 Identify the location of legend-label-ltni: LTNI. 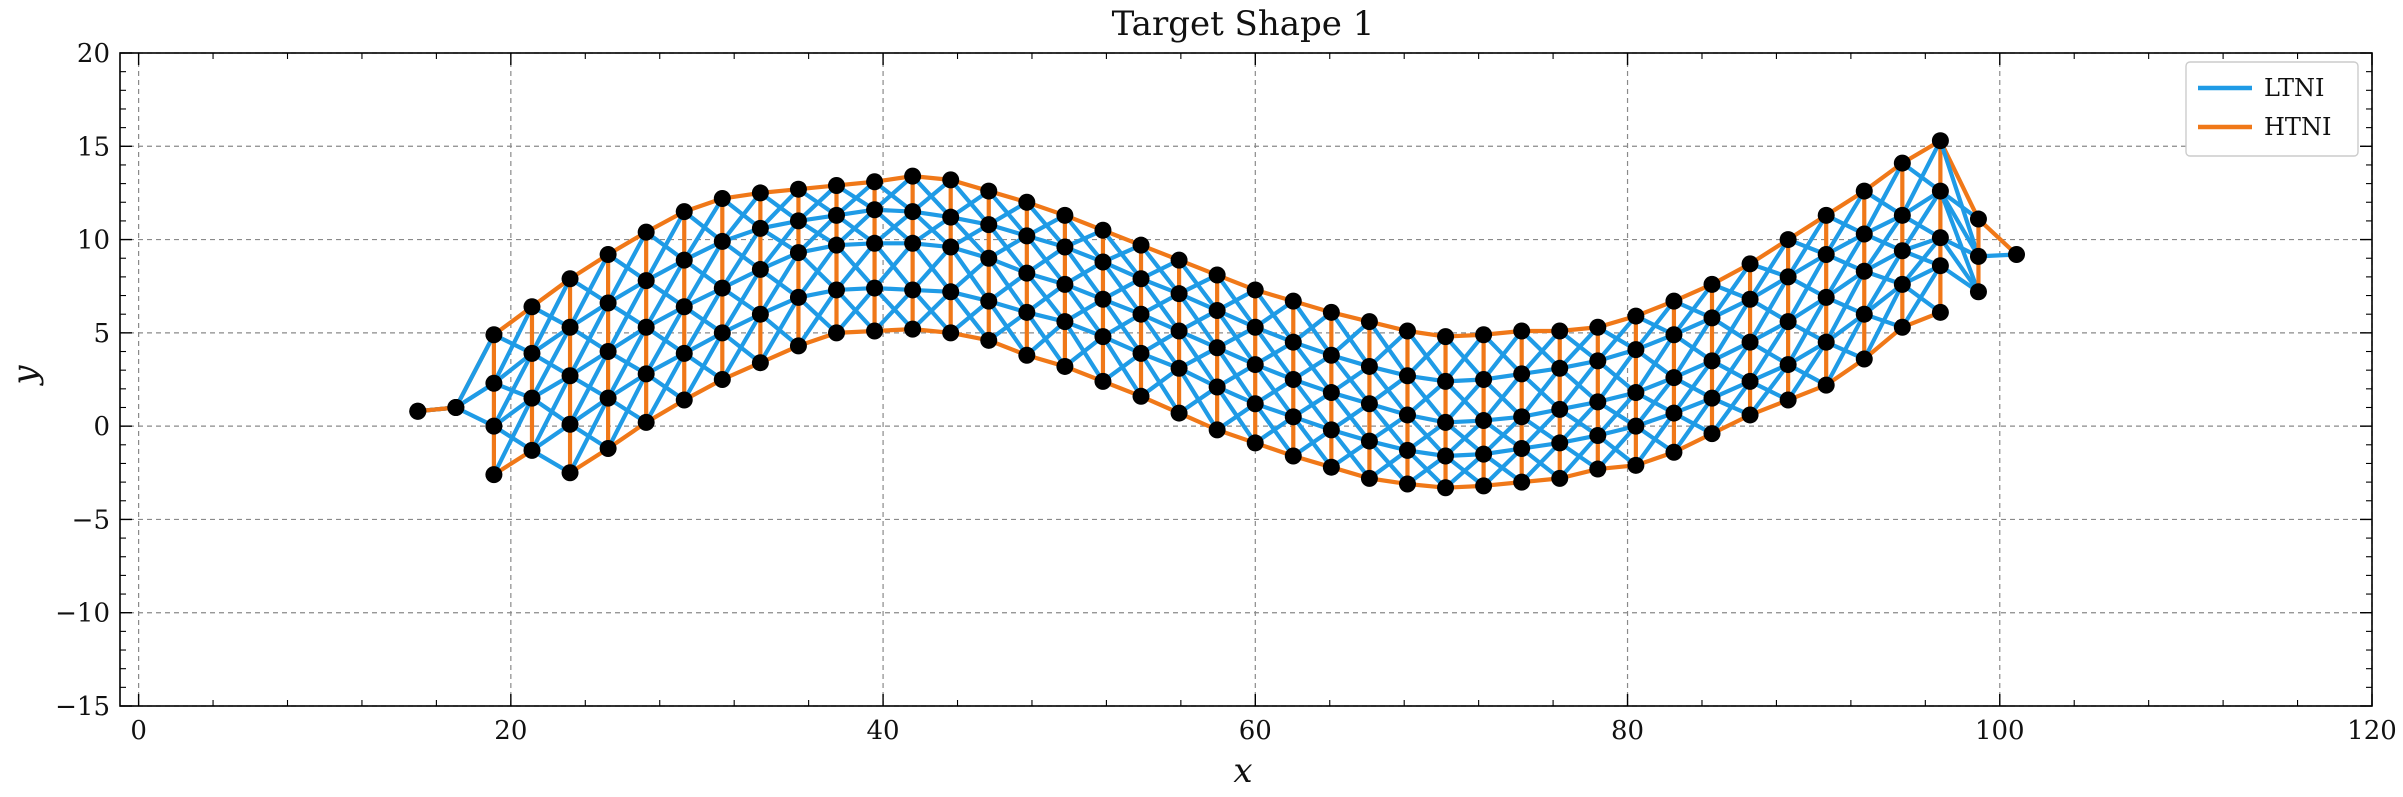
(2294, 88).